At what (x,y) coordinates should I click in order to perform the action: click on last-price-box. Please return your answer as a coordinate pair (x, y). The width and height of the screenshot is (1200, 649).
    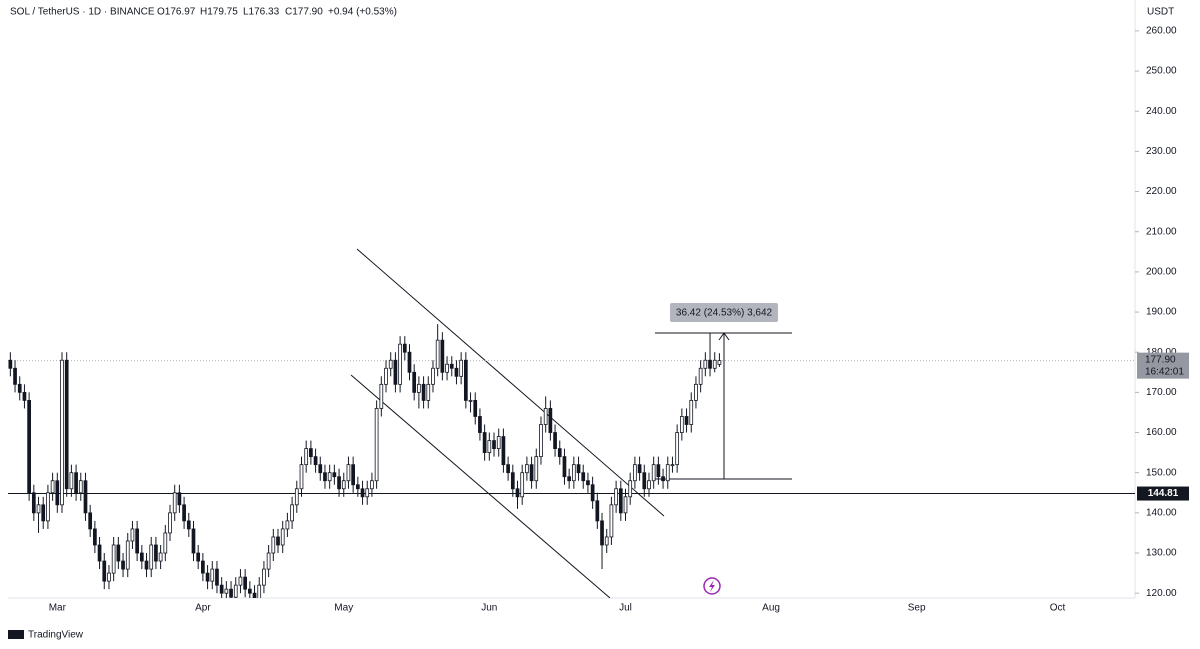
    Looking at the image, I should click on (1163, 365).